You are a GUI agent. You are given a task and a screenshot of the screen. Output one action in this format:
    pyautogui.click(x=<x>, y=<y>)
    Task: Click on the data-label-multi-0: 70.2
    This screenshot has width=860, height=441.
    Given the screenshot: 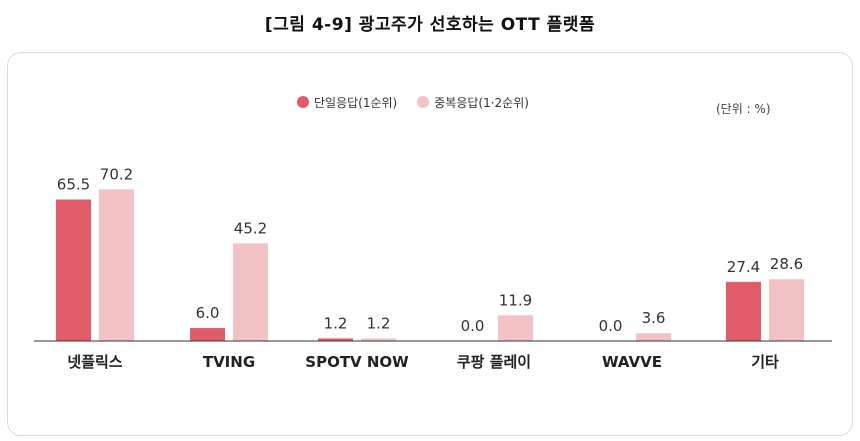 What is the action you would take?
    pyautogui.click(x=116, y=174)
    